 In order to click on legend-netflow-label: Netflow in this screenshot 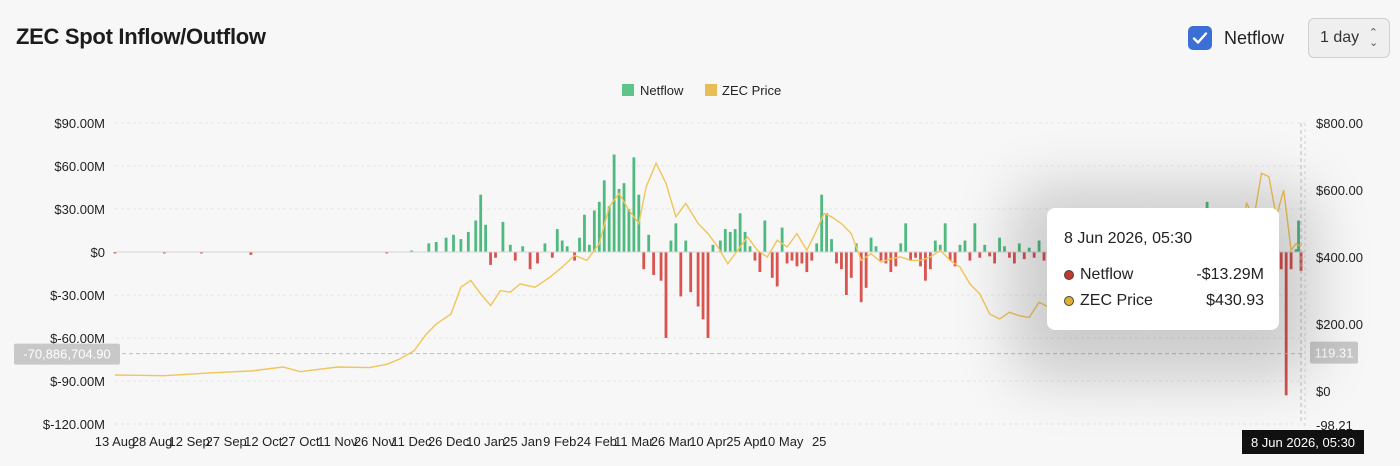, I will do `click(662, 90)`.